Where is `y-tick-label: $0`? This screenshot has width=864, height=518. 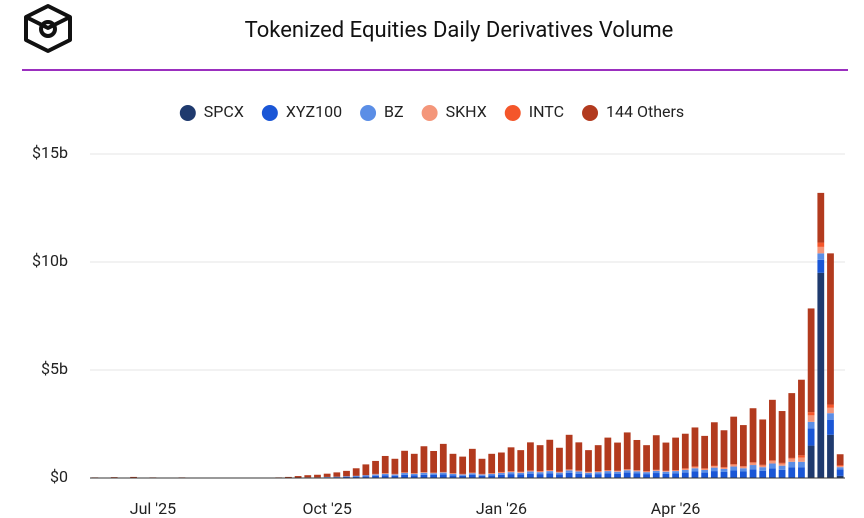 y-tick-label: $0 is located at coordinates (59, 476).